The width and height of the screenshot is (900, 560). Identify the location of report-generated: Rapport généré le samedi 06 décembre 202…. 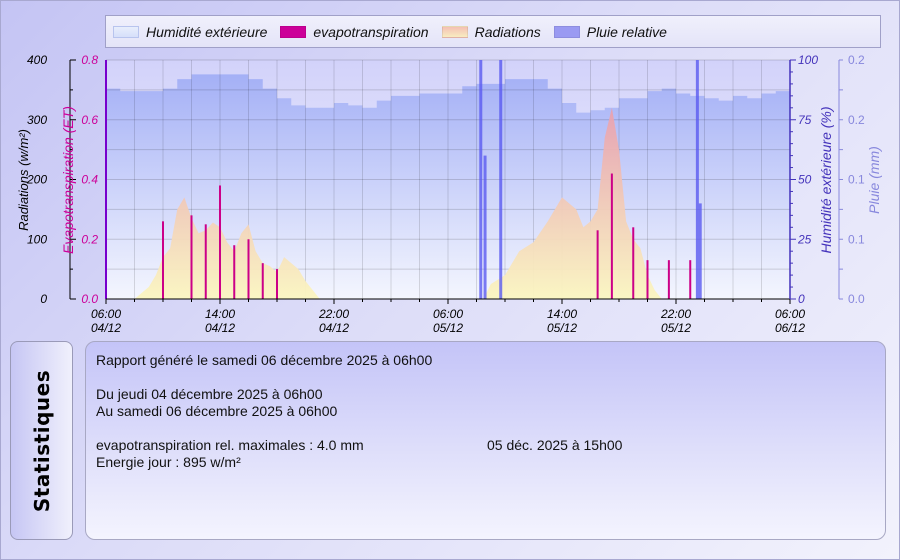
(264, 360).